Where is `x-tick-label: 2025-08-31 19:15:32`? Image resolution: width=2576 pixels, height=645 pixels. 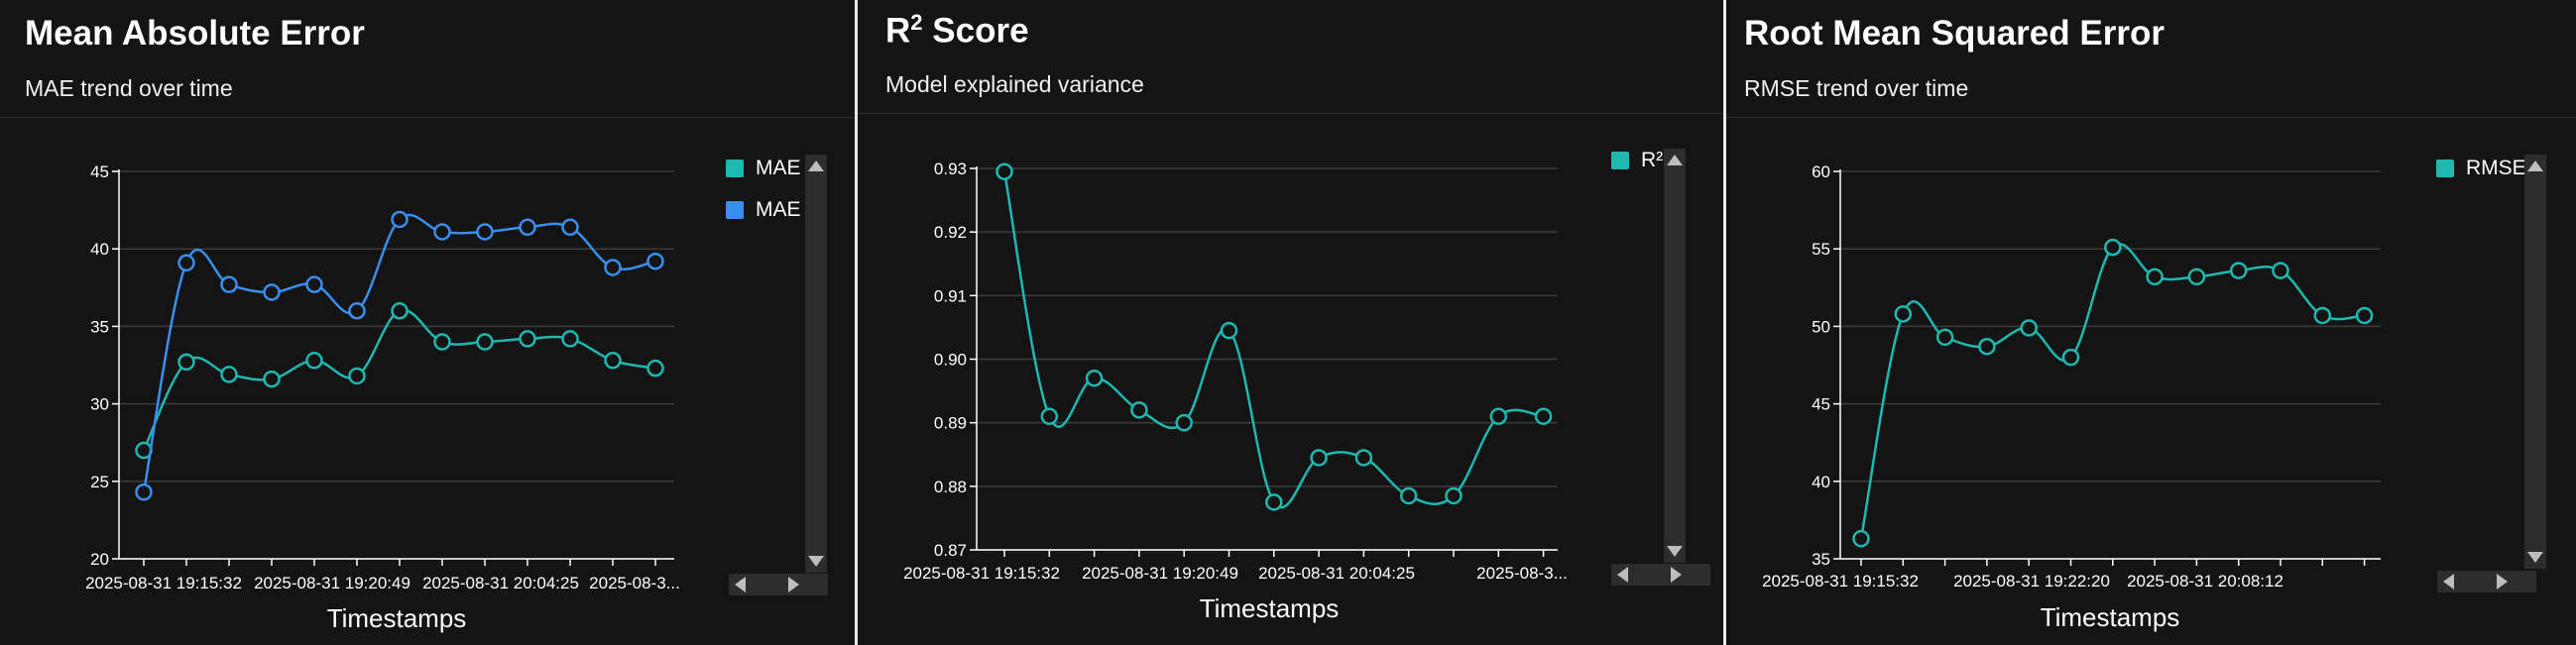 x-tick-label: 2025-08-31 19:15:32 is located at coordinates (981, 573).